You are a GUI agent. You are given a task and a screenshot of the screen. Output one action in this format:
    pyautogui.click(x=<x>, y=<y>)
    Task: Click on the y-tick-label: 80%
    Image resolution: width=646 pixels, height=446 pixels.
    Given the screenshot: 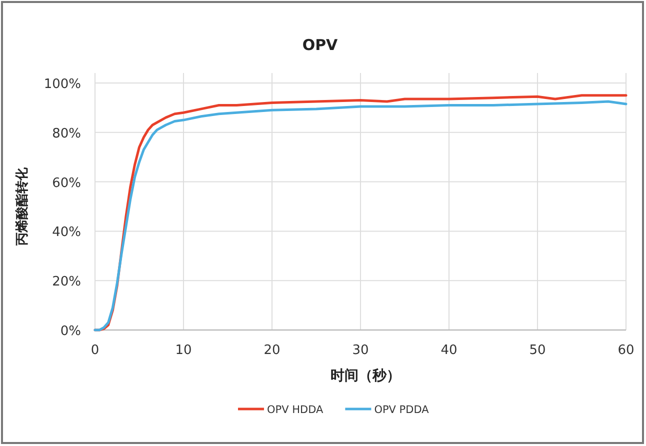 What is the action you would take?
    pyautogui.click(x=66, y=134)
    